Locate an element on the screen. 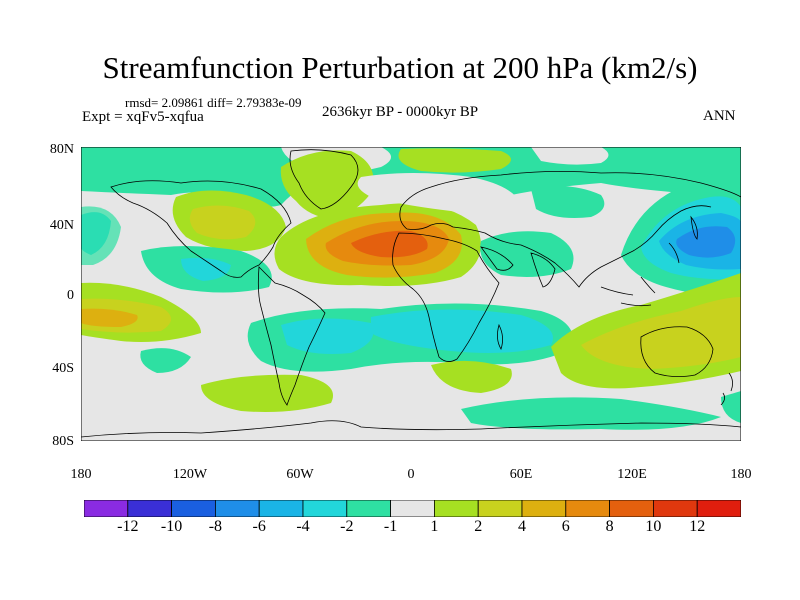 This screenshot has height=600, width=800. colorbar-label: -8 is located at coordinates (215, 526).